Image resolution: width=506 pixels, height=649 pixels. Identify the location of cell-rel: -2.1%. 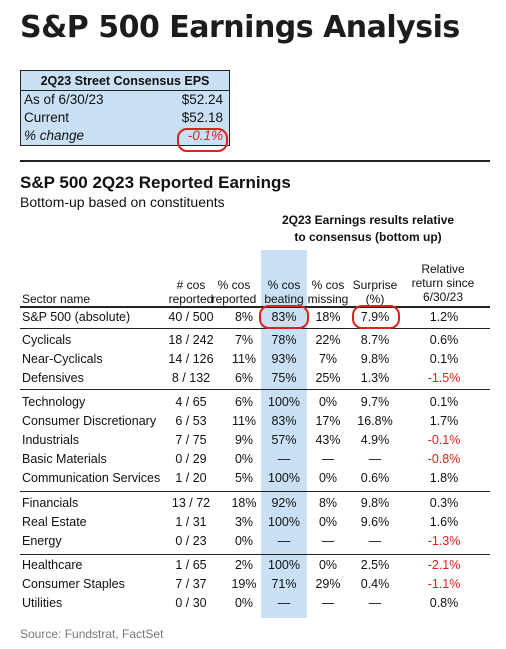
(444, 565).